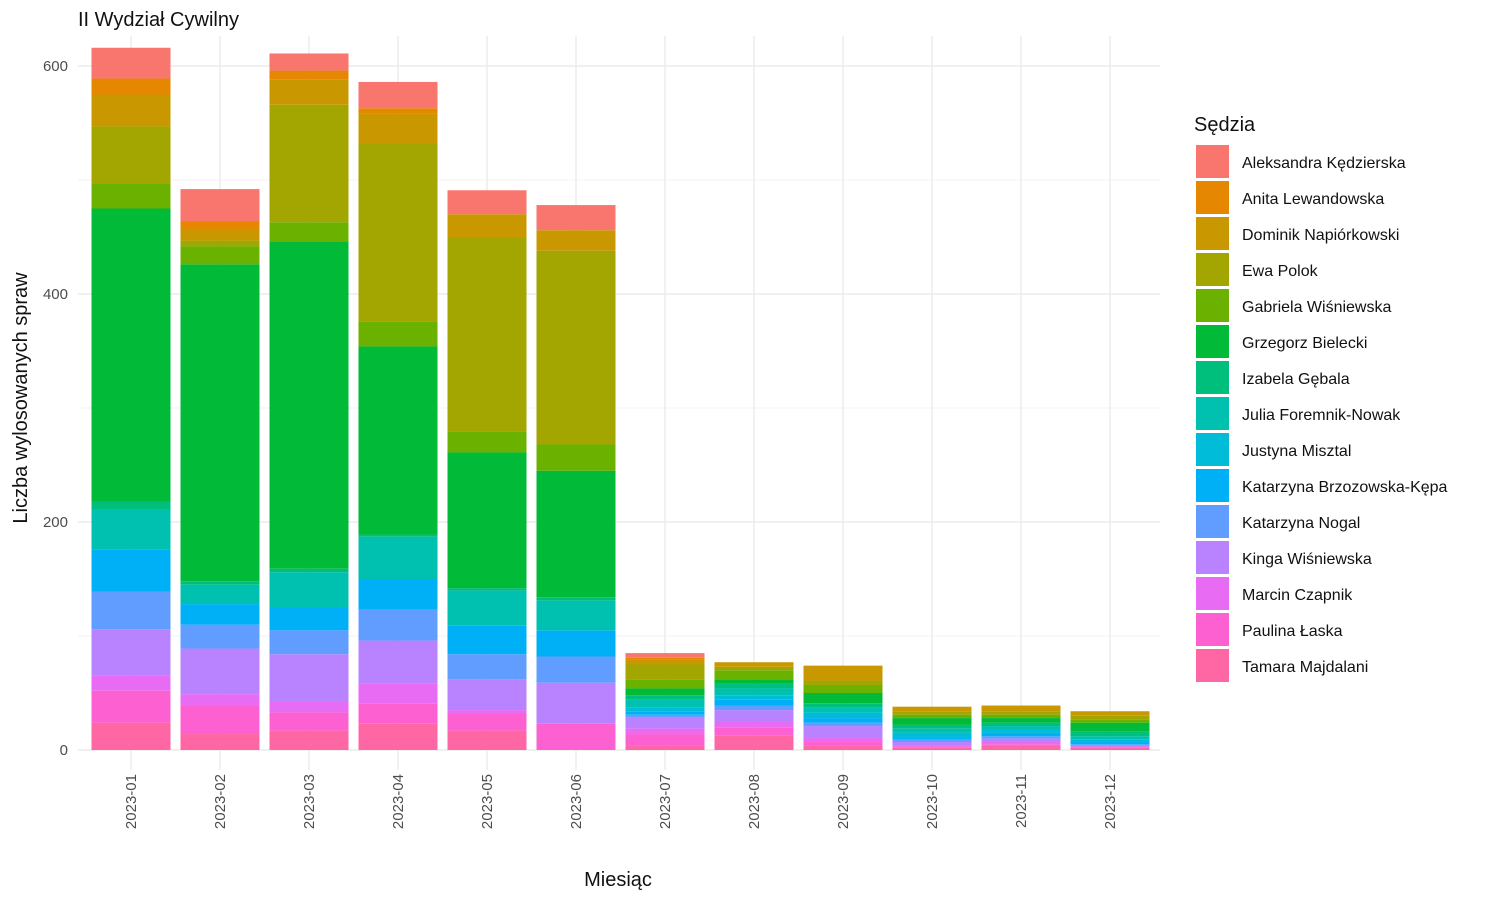 Image resolution: width=1500 pixels, height=900 pixels. I want to click on legend-title: Sędzia, so click(1225, 125).